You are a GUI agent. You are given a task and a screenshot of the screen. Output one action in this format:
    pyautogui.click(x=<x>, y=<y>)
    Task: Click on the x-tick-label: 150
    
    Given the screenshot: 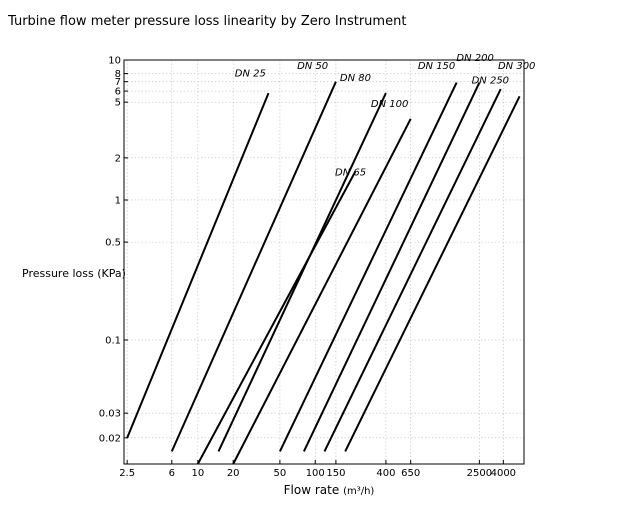 What is the action you would take?
    pyautogui.click(x=335, y=473)
    